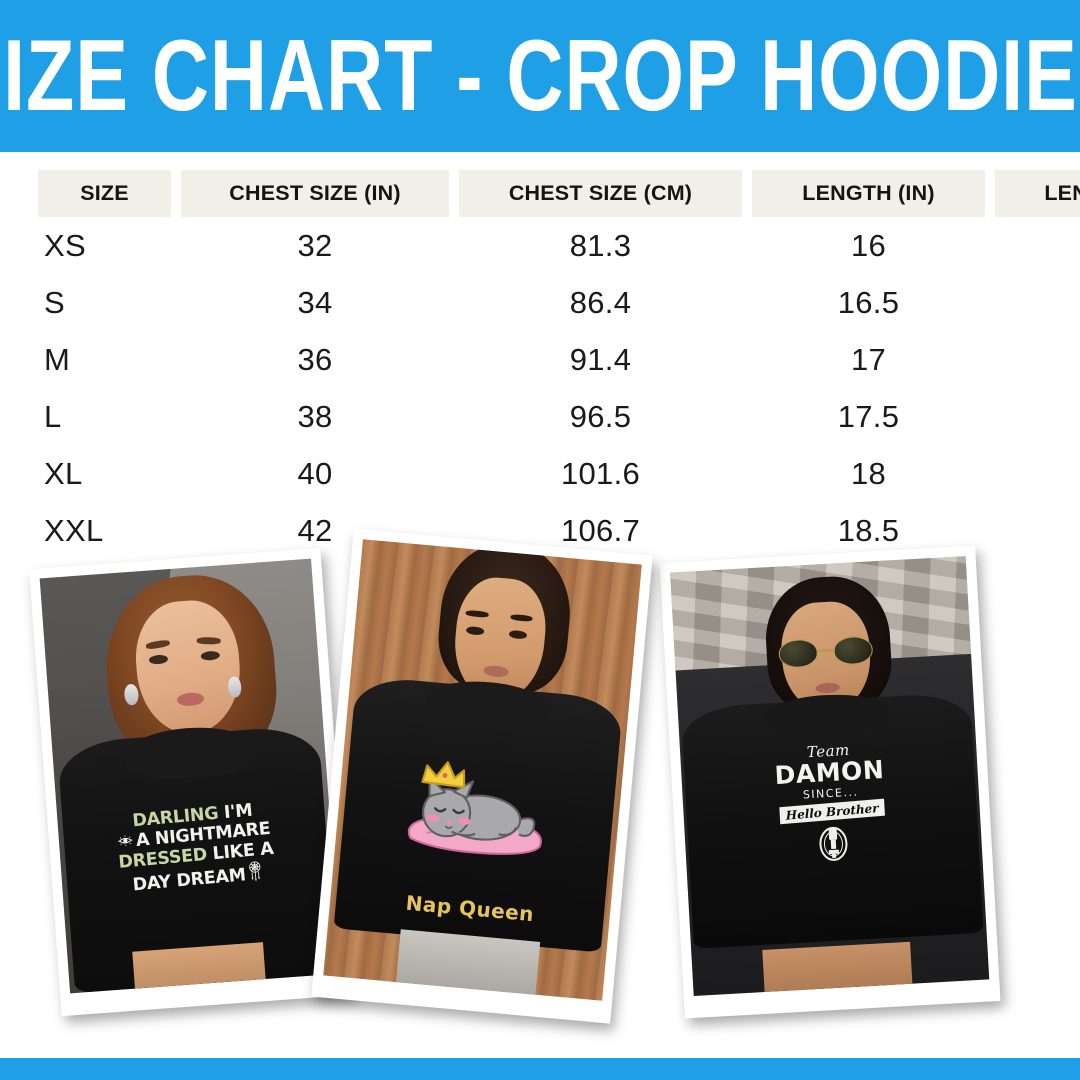 This screenshot has width=1080, height=1080. What do you see at coordinates (315, 359) in the screenshot?
I see `cell-chest-in: 36` at bounding box center [315, 359].